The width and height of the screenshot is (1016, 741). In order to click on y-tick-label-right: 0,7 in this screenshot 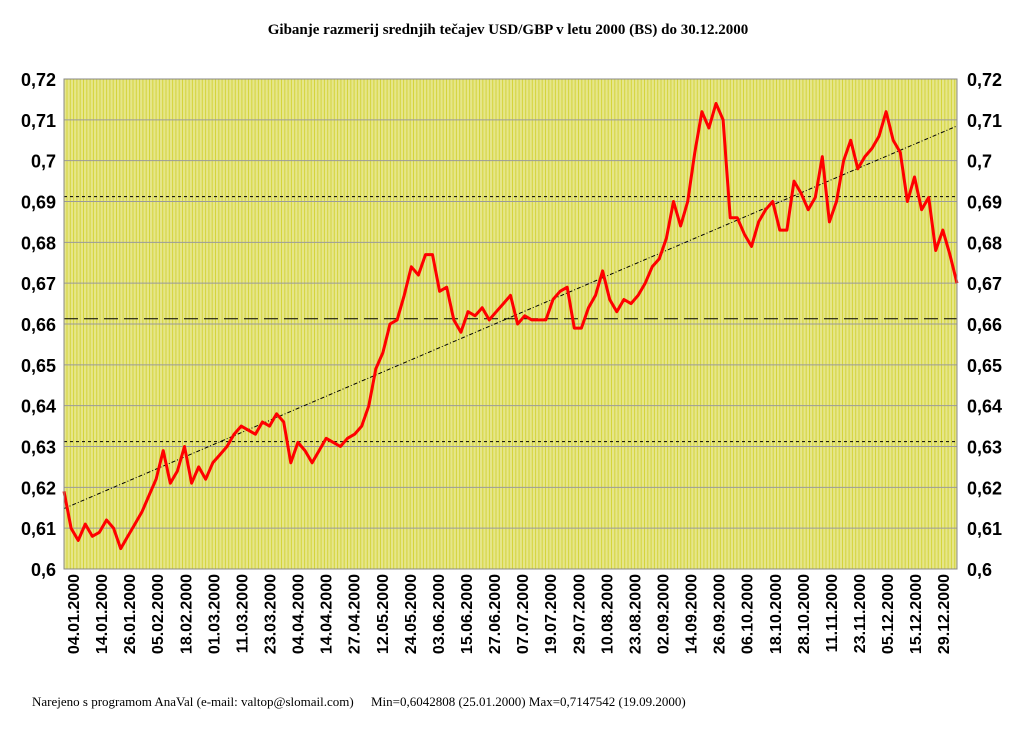, I will do `click(979, 162)`.